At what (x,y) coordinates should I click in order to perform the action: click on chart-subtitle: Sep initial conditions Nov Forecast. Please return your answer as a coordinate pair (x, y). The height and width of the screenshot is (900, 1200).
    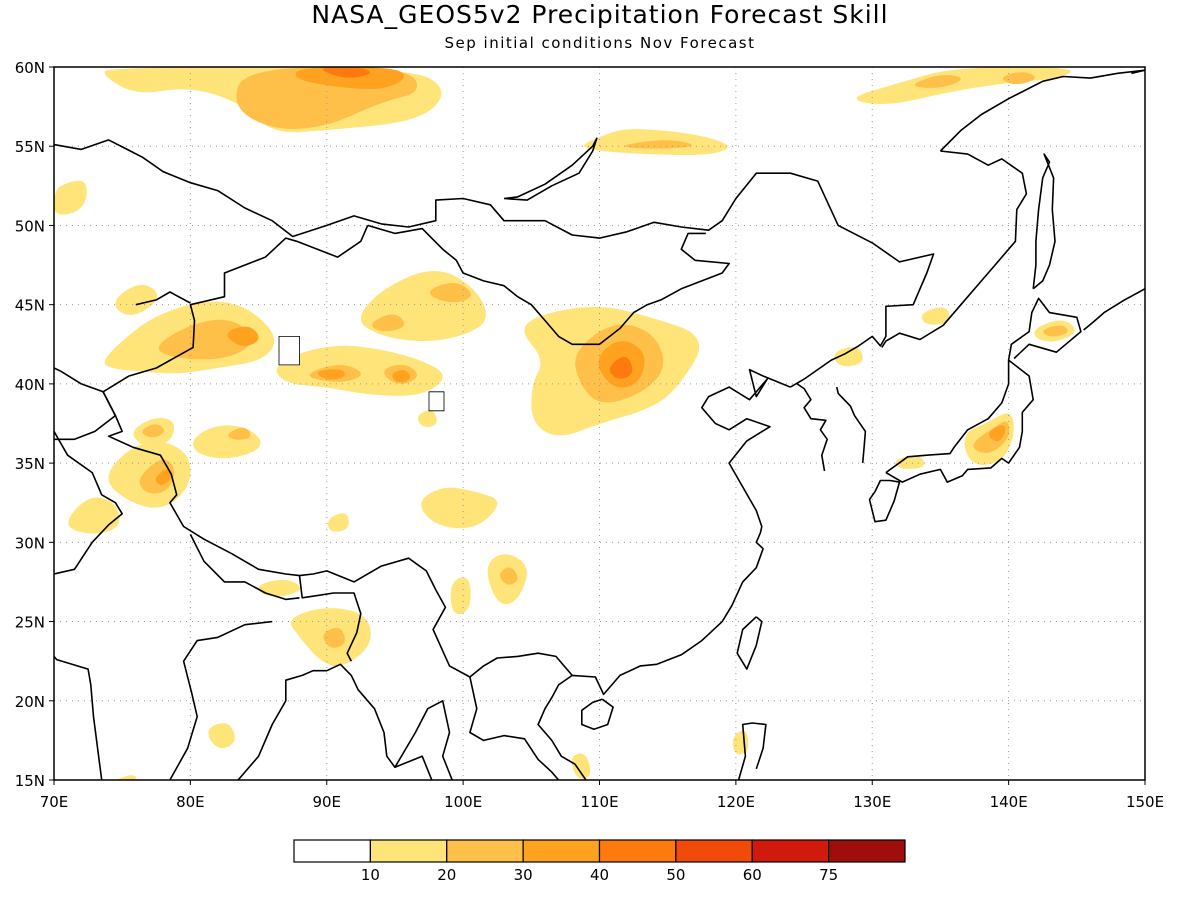
    Looking at the image, I should click on (600, 43).